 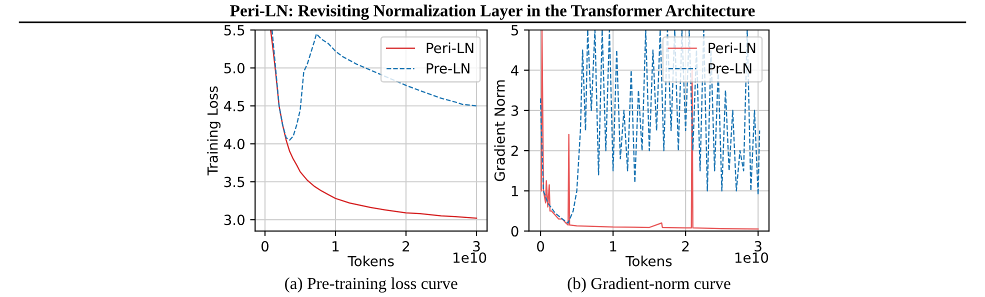 I want to click on y-tick-label: 4.0, so click(x=234, y=144).